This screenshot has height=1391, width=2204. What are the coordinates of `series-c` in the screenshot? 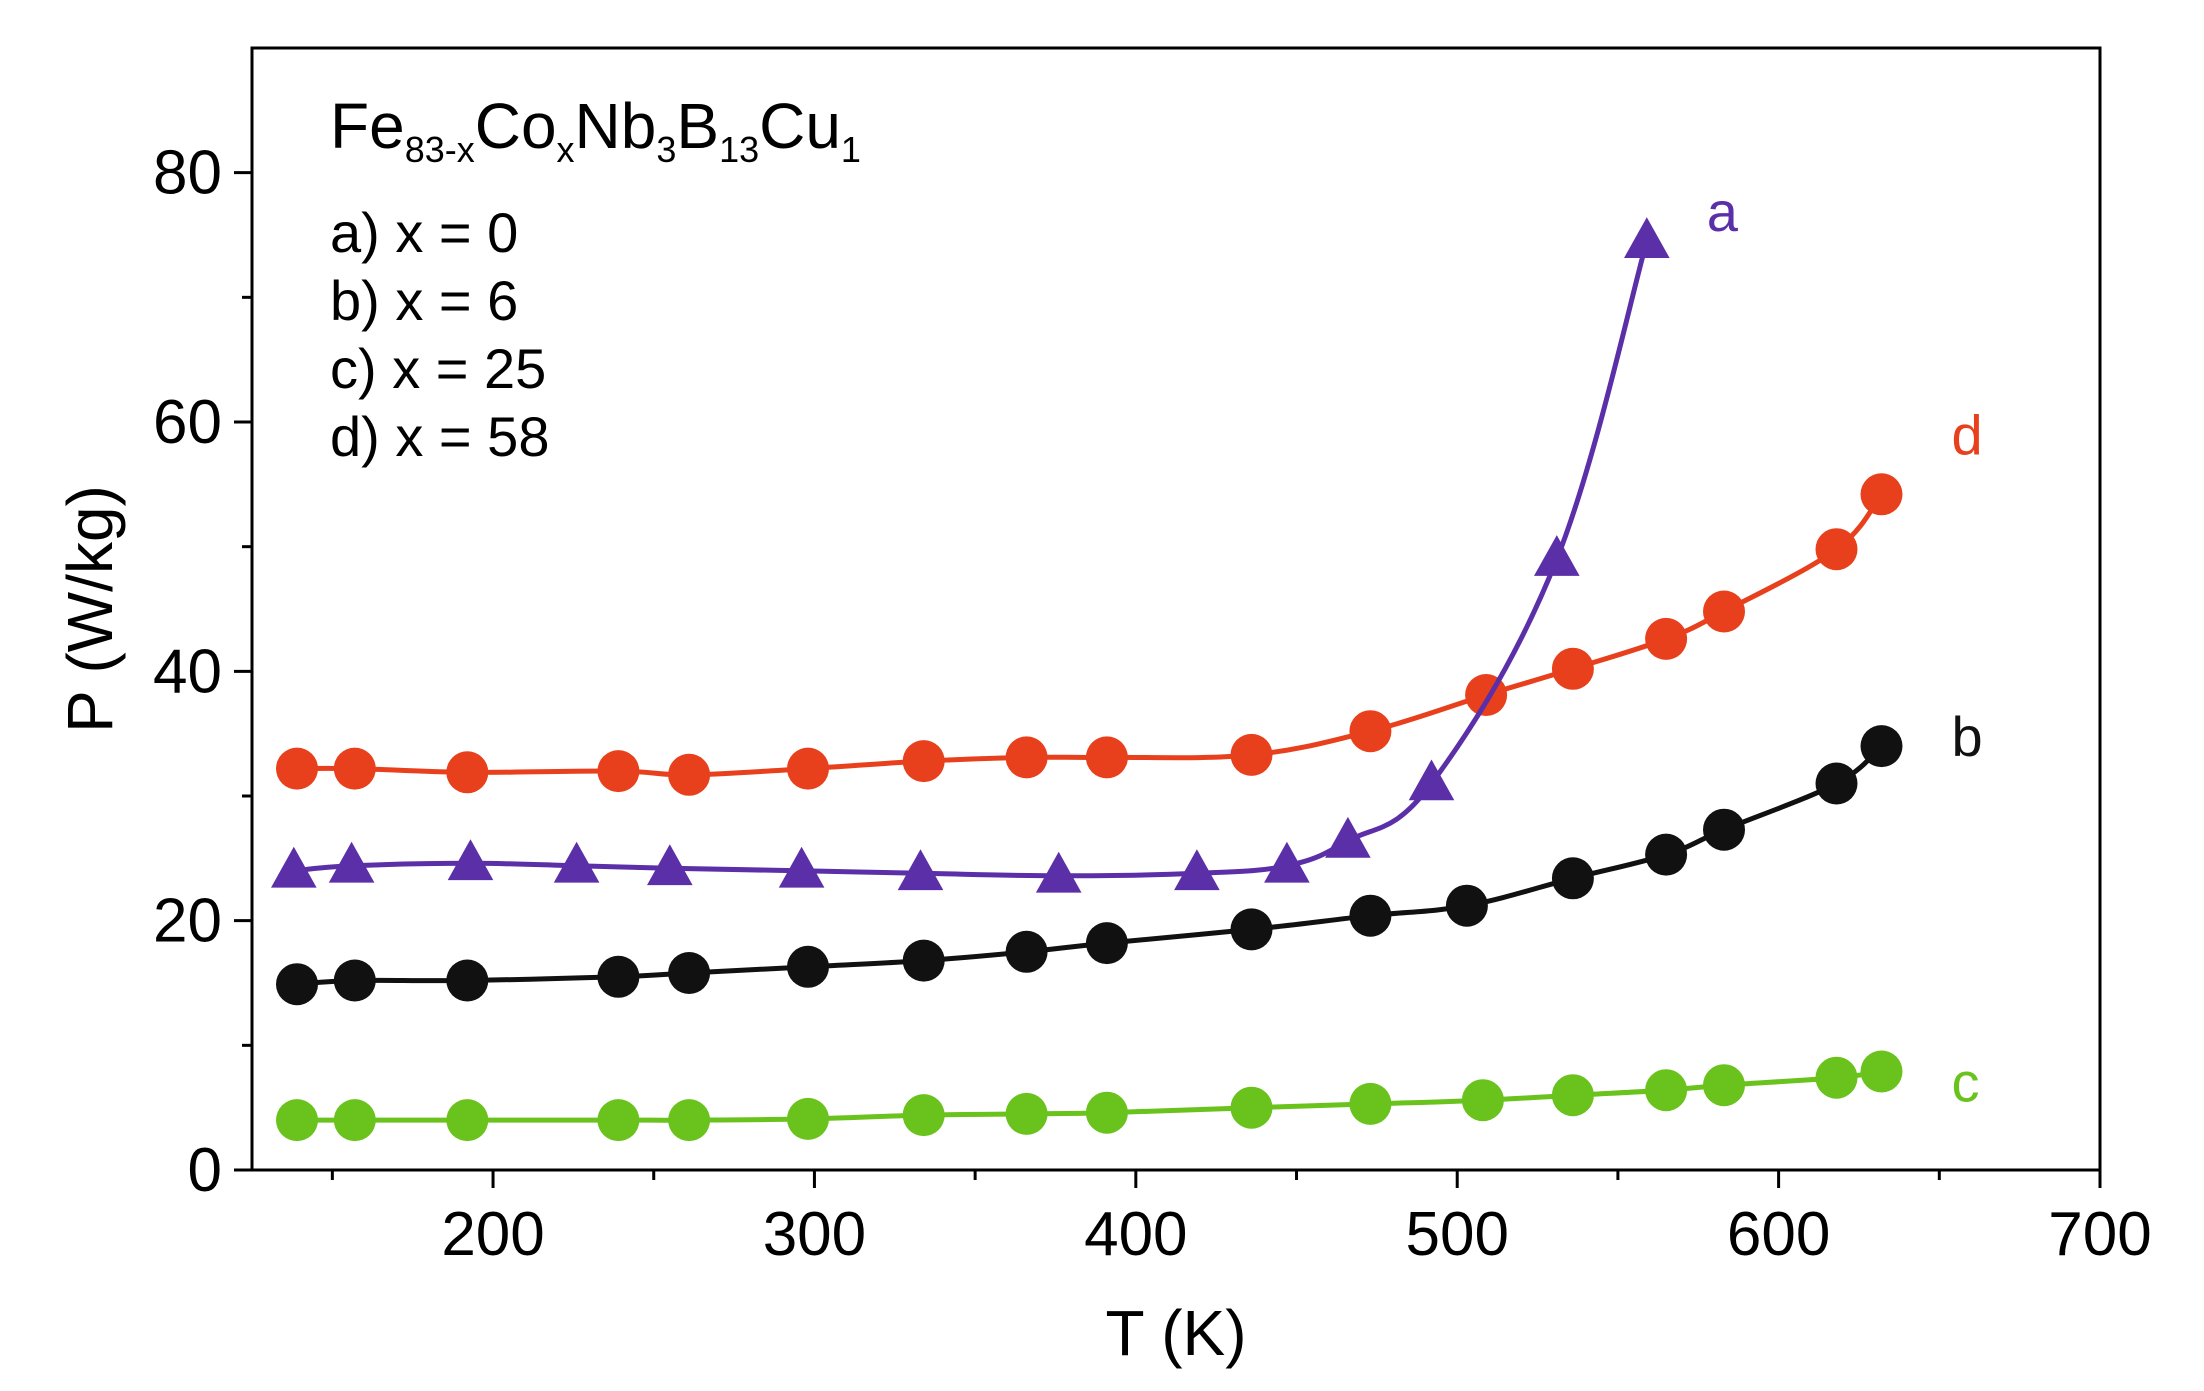 It's located at (1089, 1096).